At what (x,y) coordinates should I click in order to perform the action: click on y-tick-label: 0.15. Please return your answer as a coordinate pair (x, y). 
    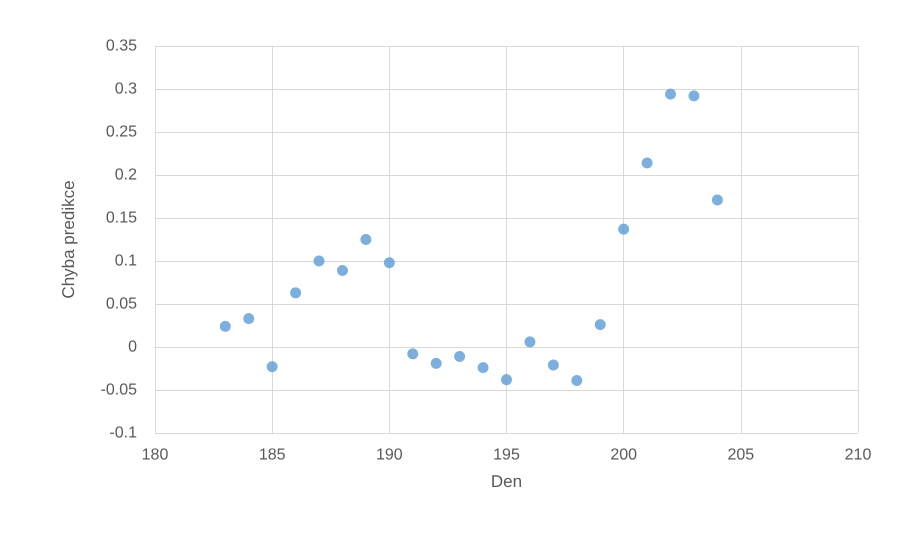
    Looking at the image, I should click on (122, 218).